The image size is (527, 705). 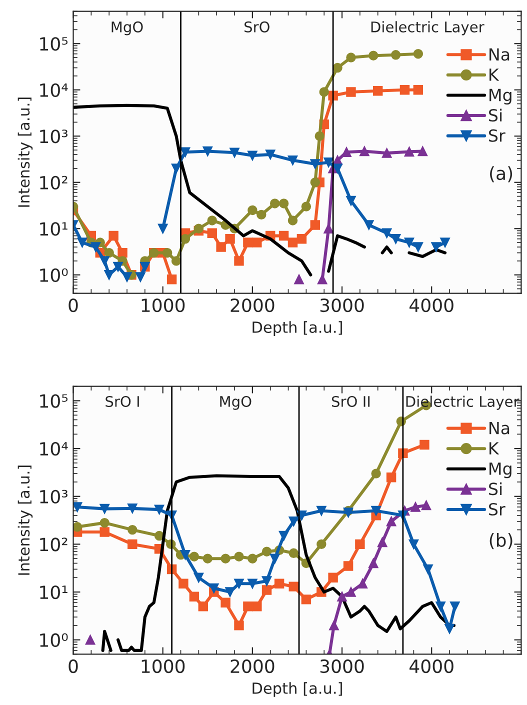 What do you see at coordinates (432, 305) in the screenshot?
I see `x-tick-label: 4000` at bounding box center [432, 305].